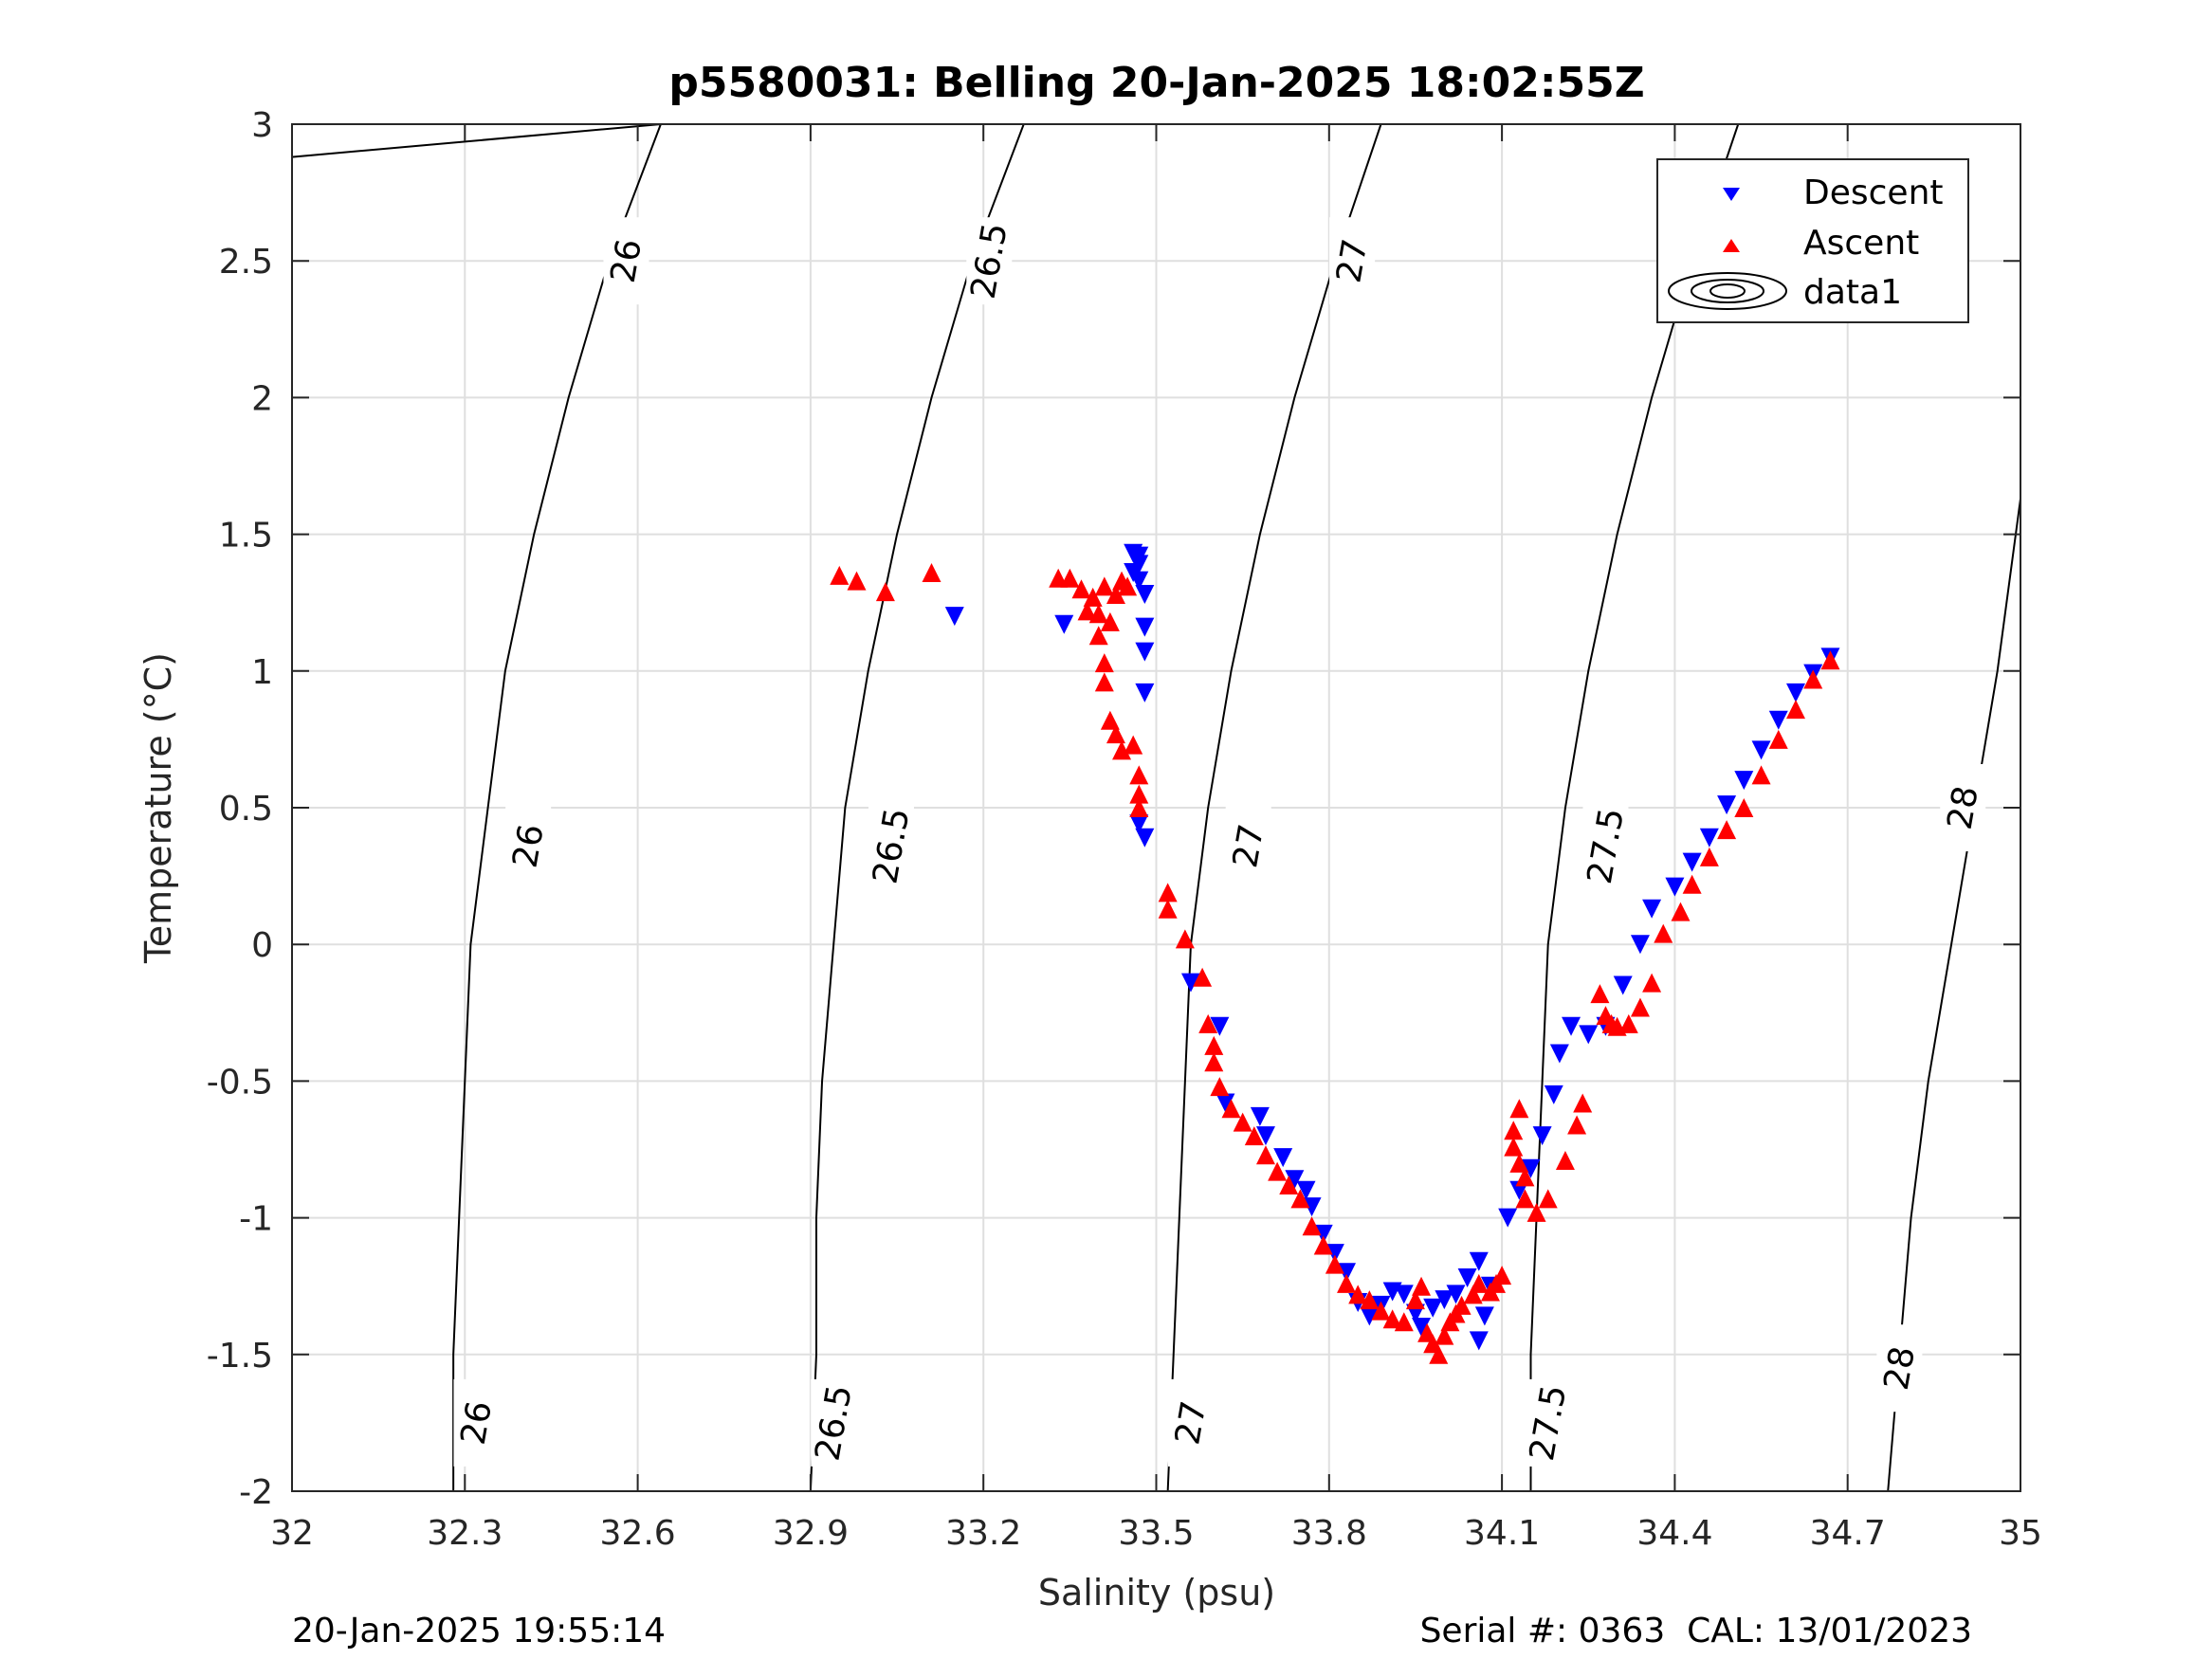 Image resolution: width=2212 pixels, height=1659 pixels. What do you see at coordinates (479, 1631) in the screenshot?
I see `footer-timestamp: 20-Jan-2025 19:55:14` at bounding box center [479, 1631].